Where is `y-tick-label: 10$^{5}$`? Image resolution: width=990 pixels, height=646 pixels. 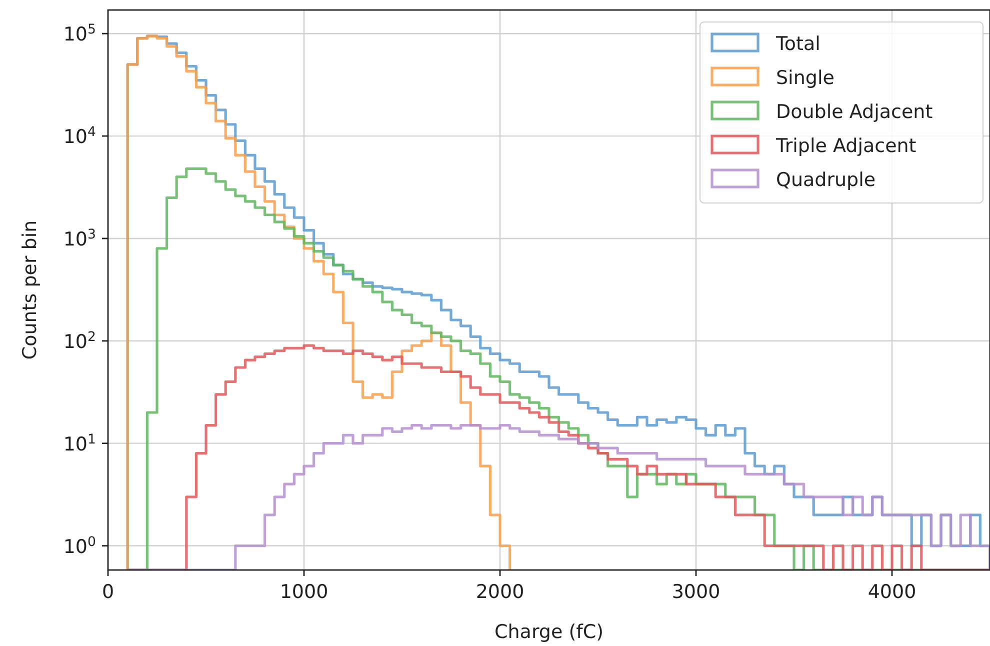
y-tick-label: 10$^{5}$ is located at coordinates (79, 34).